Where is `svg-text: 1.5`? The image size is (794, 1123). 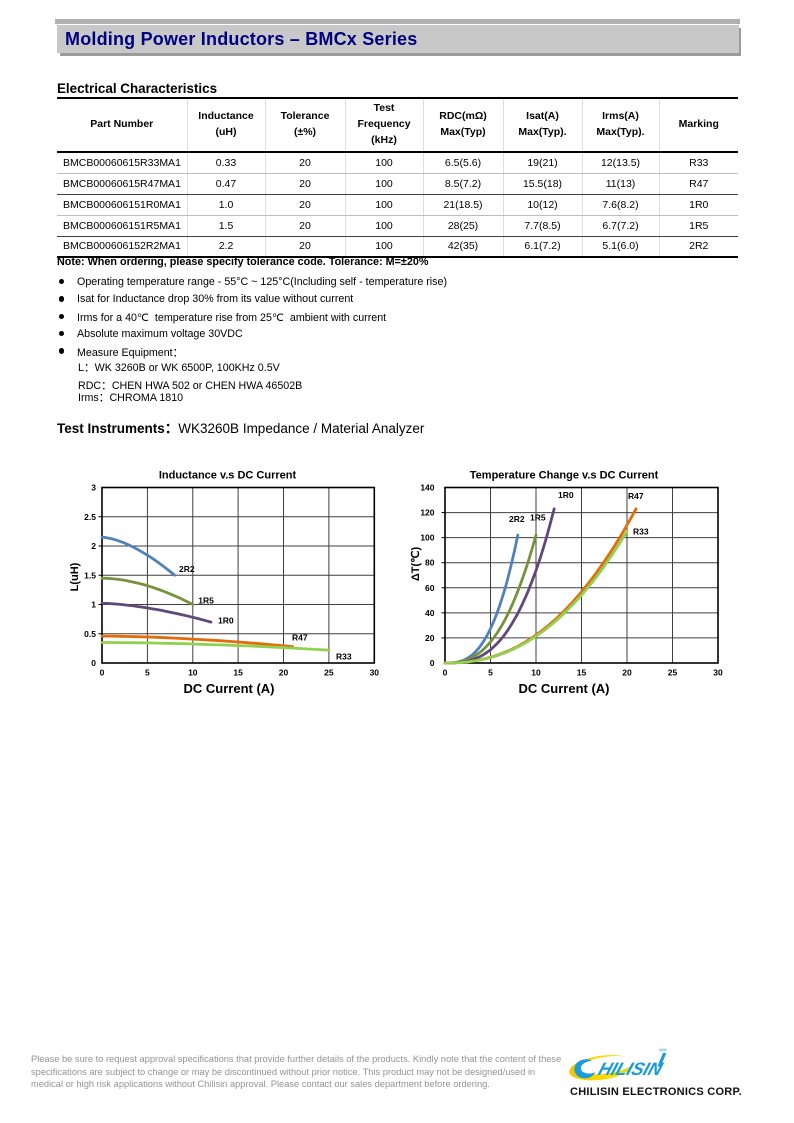
svg-text: 1.5 is located at coordinates (90, 575).